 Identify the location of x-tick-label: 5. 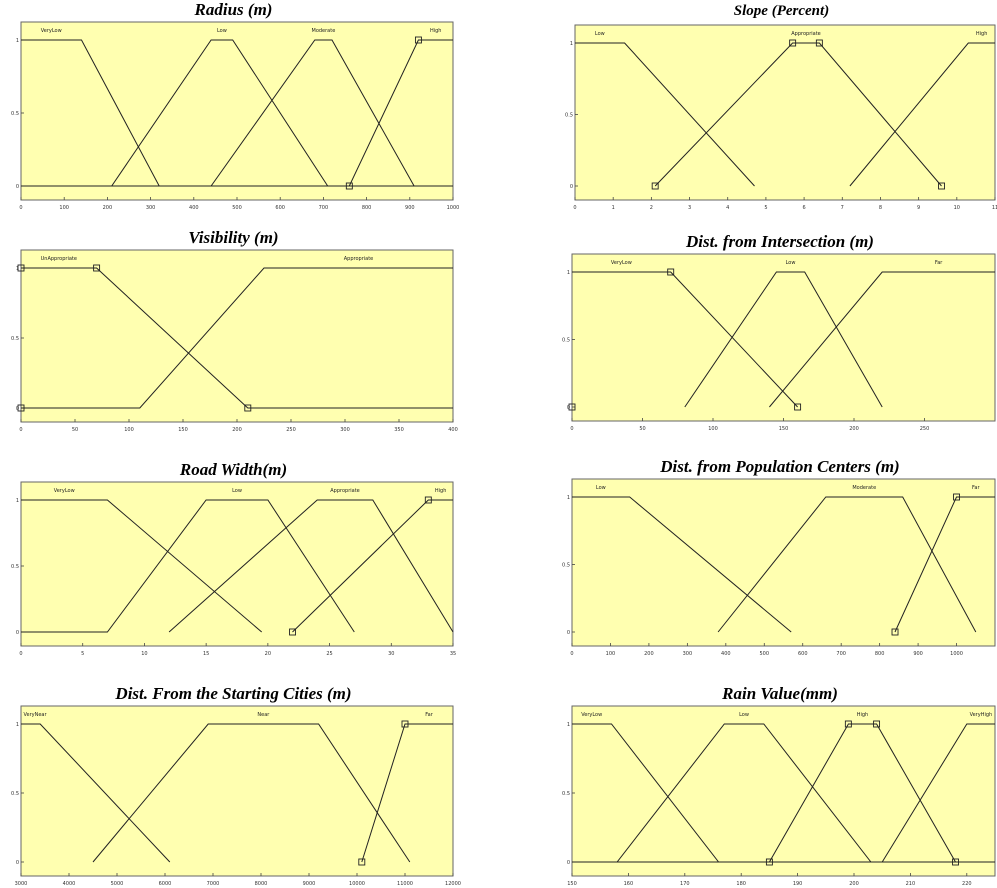
(765, 208).